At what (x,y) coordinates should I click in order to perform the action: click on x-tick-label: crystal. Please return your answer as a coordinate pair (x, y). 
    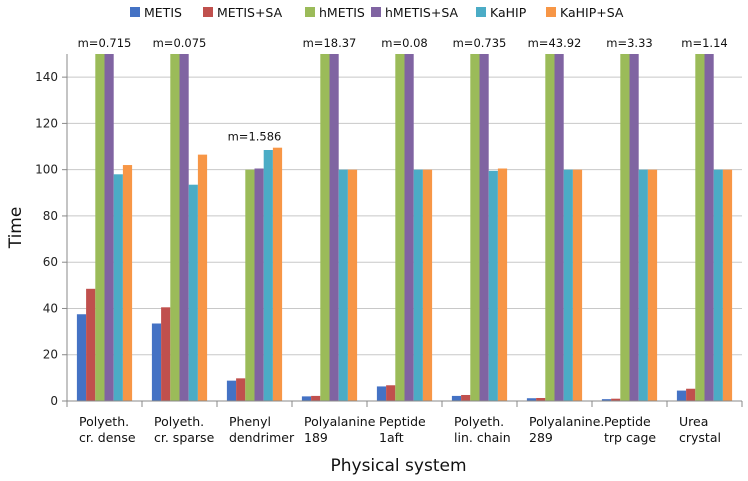
    Looking at the image, I should click on (700, 437).